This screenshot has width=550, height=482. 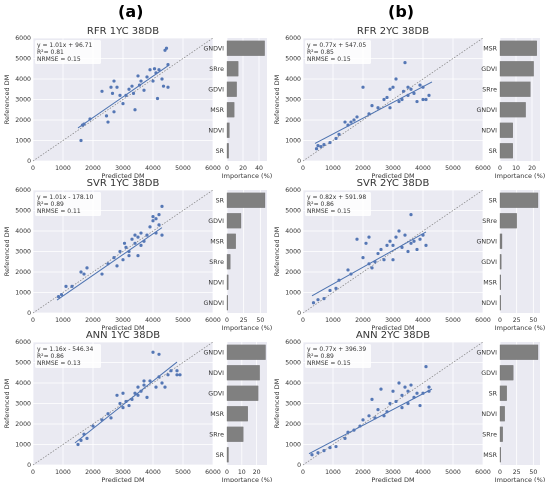 What do you see at coordinates (533, 472) in the screenshot?
I see `x-tick-label: 50` at bounding box center [533, 472].